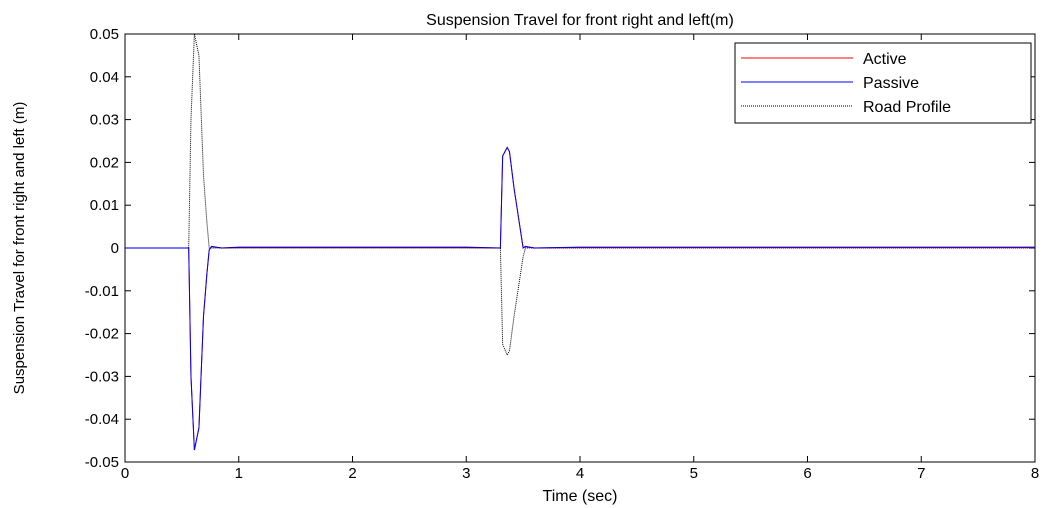  Describe the element at coordinates (694, 473) in the screenshot. I see `x-tick-label: 5` at that location.